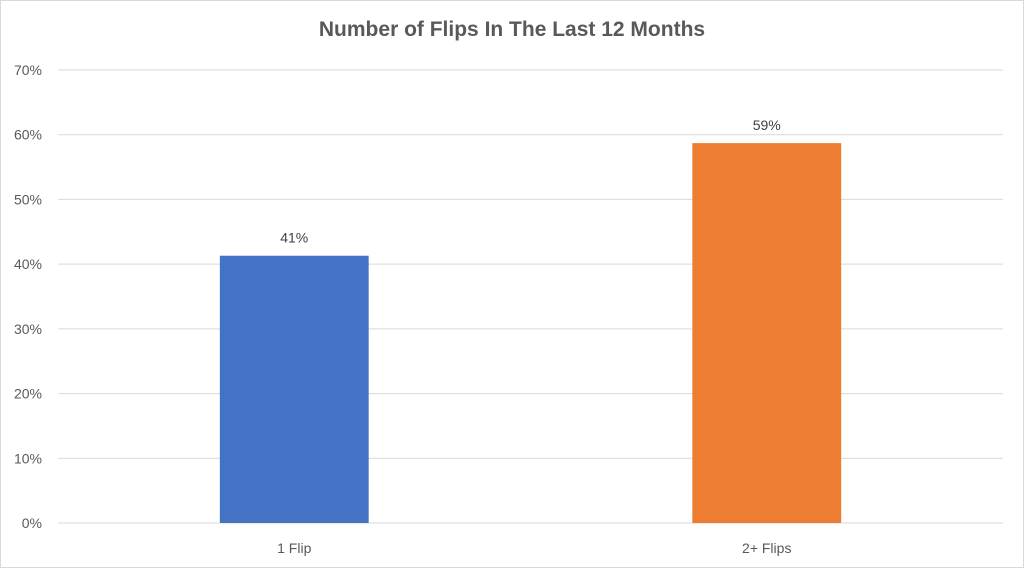 This screenshot has width=1024, height=568. I want to click on y-axis-ticks: 0% 10% 20% 30% 40% 50% 60% 70%, so click(28, 296).